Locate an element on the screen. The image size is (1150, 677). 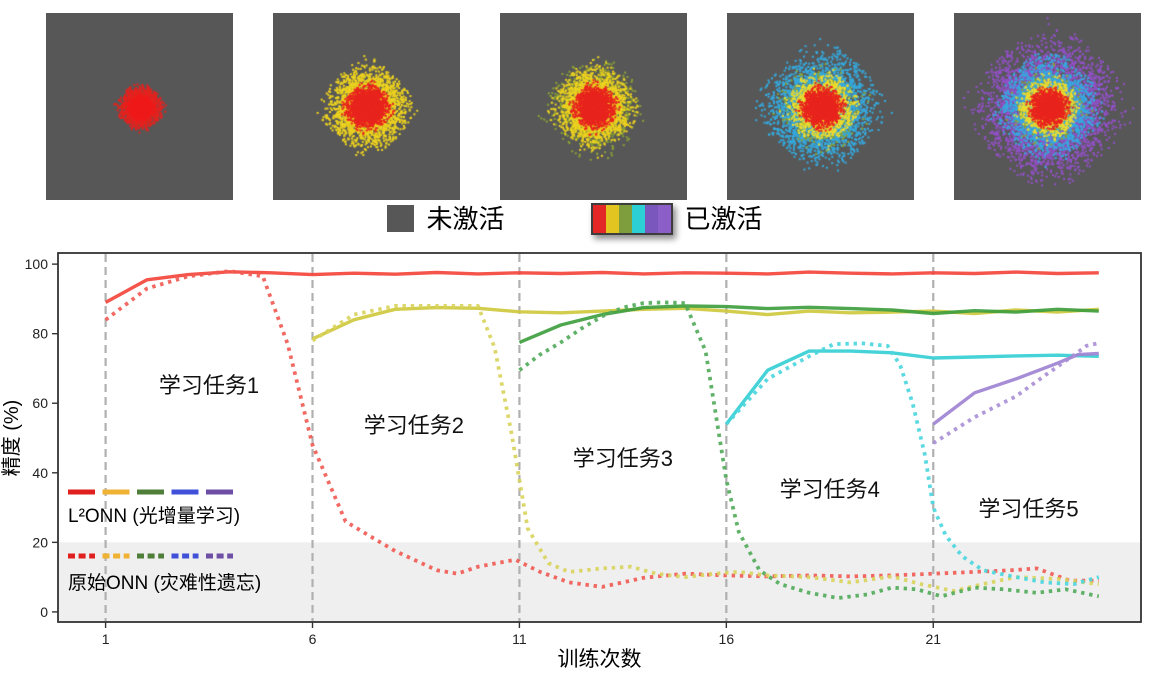
inactive-legend-group: 未激活 is located at coordinates (446, 218).